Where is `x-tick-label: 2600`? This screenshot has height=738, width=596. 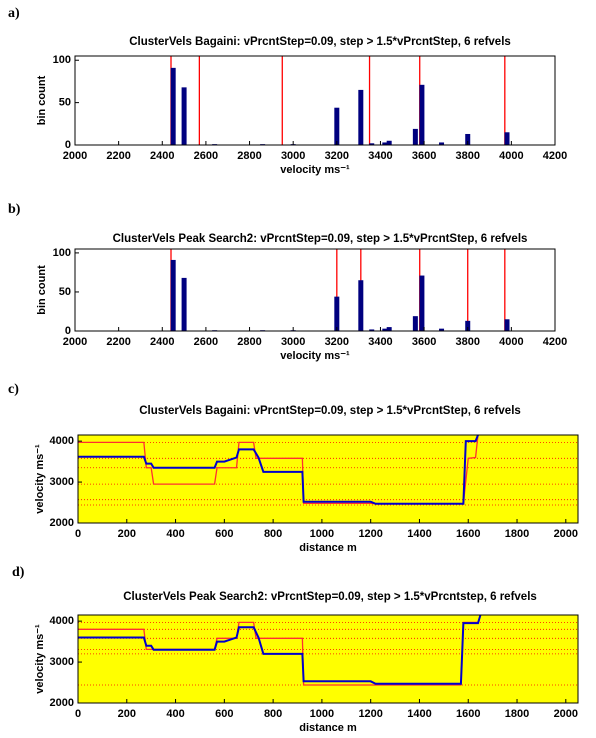 x-tick-label: 2600 is located at coordinates (206, 342).